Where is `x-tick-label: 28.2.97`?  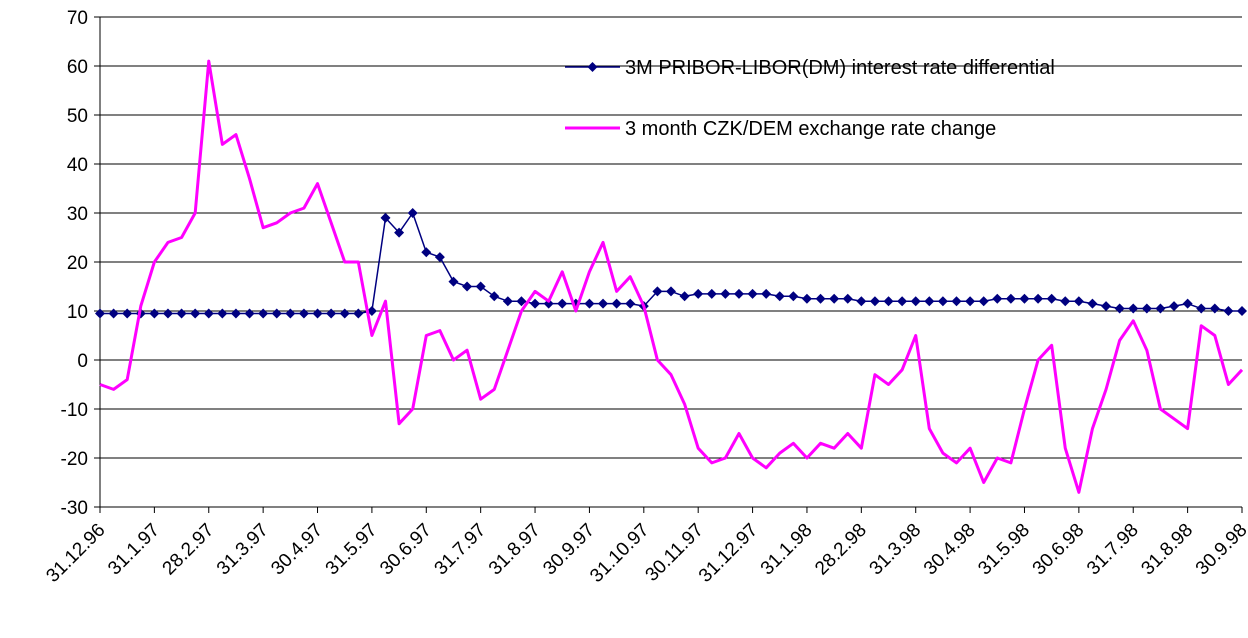 x-tick-label: 28.2.97 is located at coordinates (189, 550).